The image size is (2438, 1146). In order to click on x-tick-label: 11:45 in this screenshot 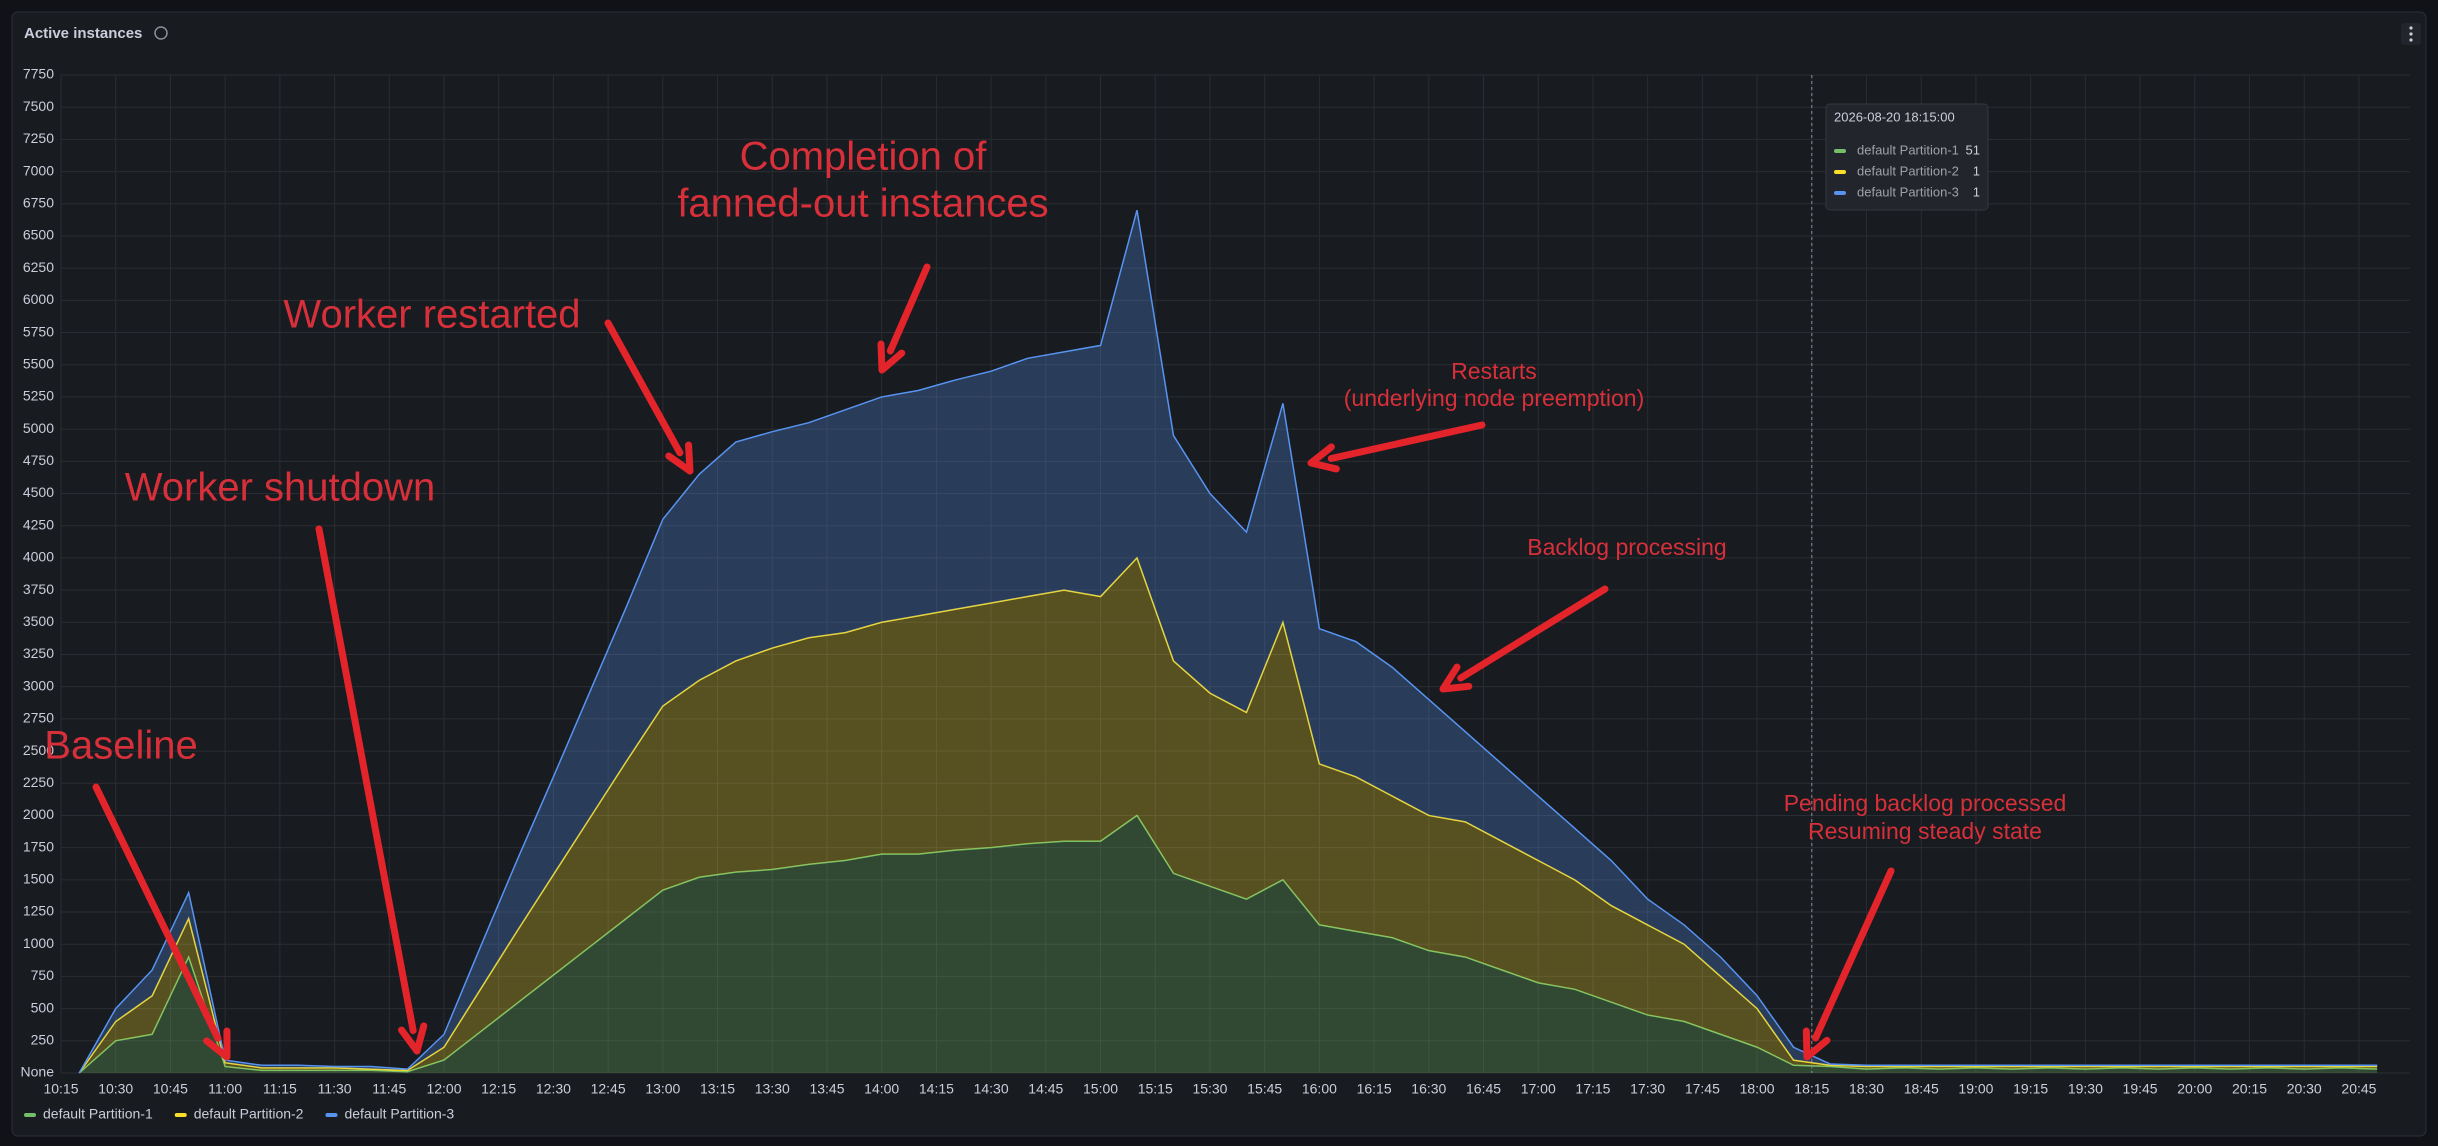, I will do `click(389, 1089)`.